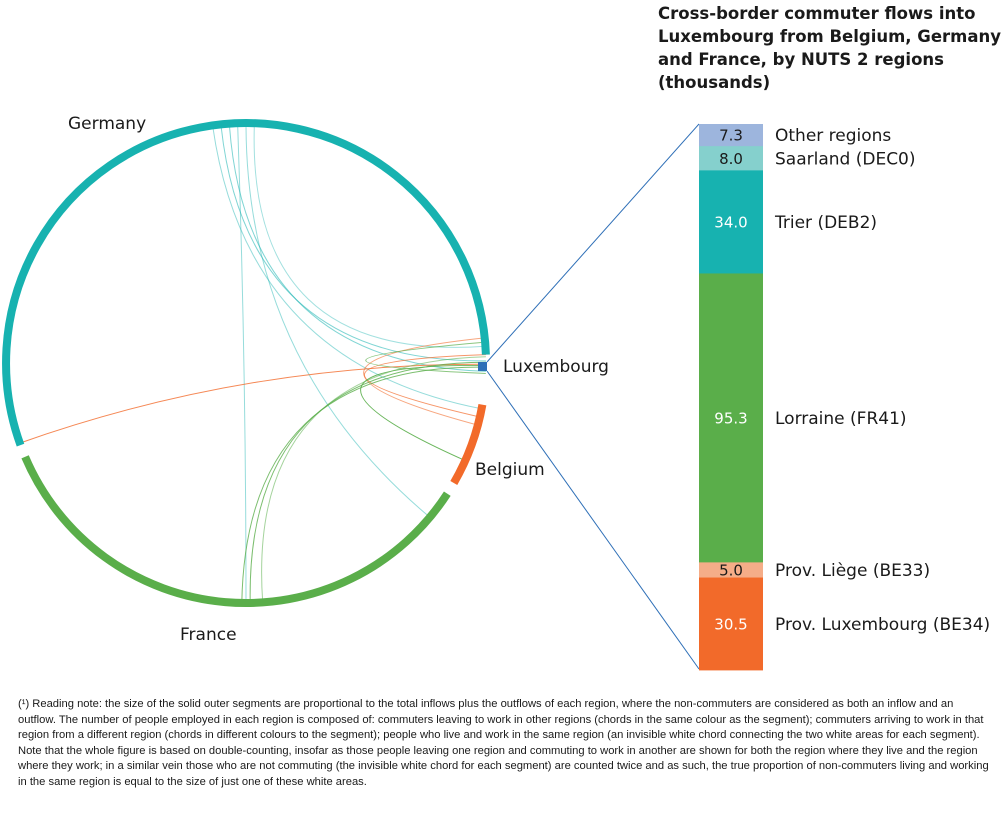 Image resolution: width=1006 pixels, height=835 pixels. What do you see at coordinates (482, 366) in the screenshot?
I see `luxembourg-segment` at bounding box center [482, 366].